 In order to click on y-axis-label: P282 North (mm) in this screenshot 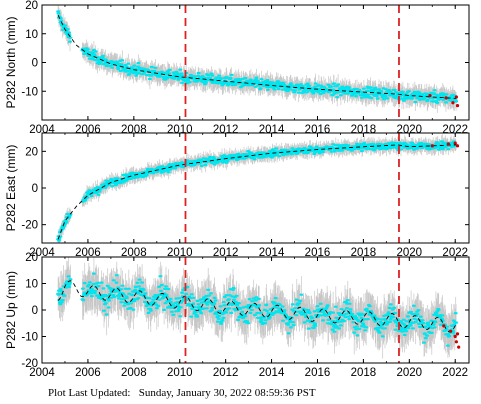, I will do `click(11, 62)`.